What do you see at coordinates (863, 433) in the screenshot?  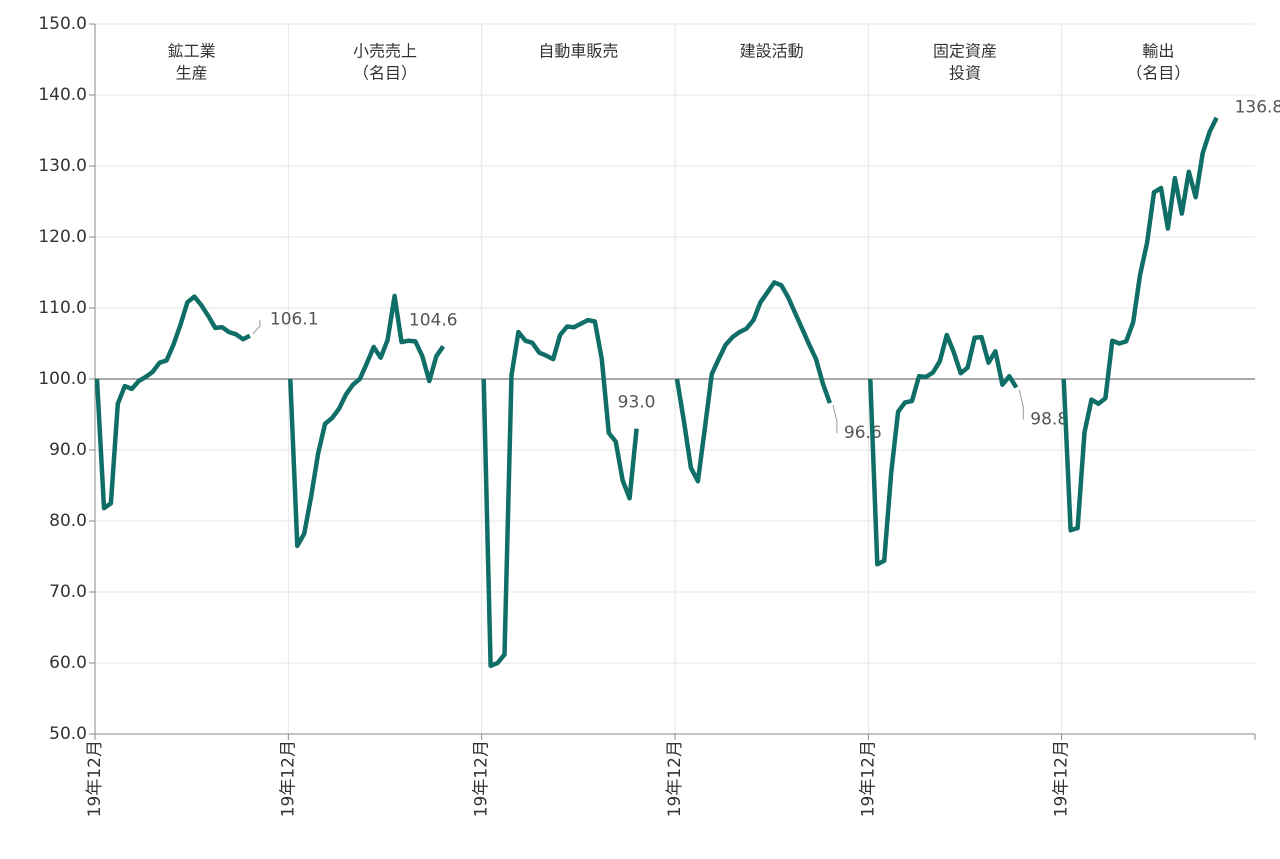 I see `data-label: 96.6` at bounding box center [863, 433].